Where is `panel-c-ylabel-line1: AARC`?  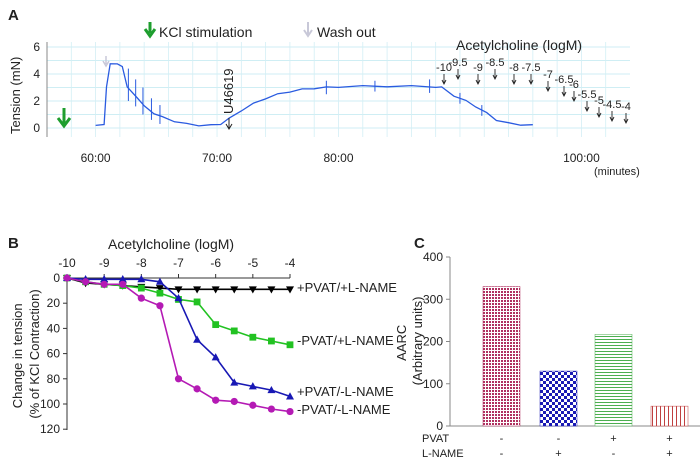
panel-c-ylabel-line1: AARC is located at coordinates (401, 343).